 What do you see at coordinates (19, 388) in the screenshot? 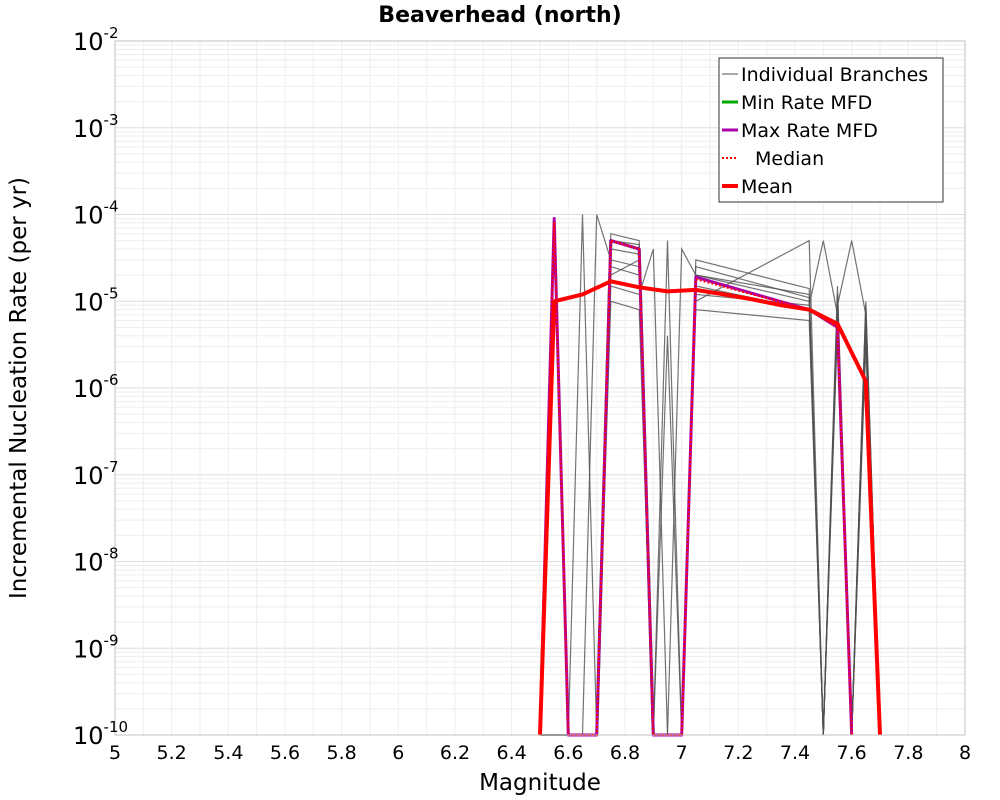
I see `y-axis-label: Incremental Nucleation Rate (per yr)` at bounding box center [19, 388].